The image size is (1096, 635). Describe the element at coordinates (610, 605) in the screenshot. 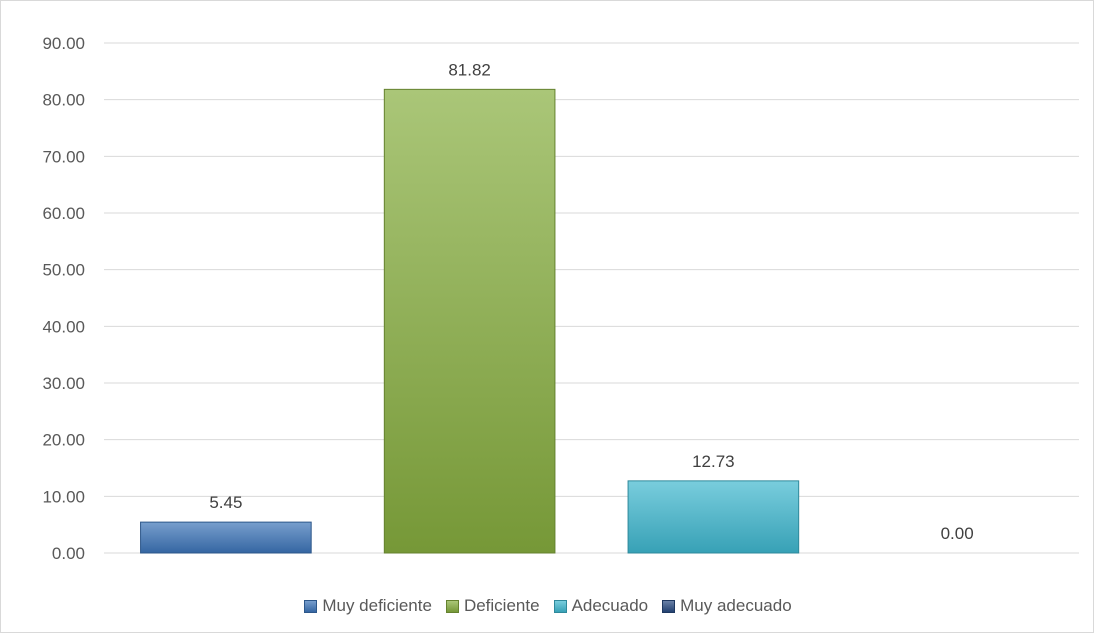

I see `legend-label: Adecuado` at that location.